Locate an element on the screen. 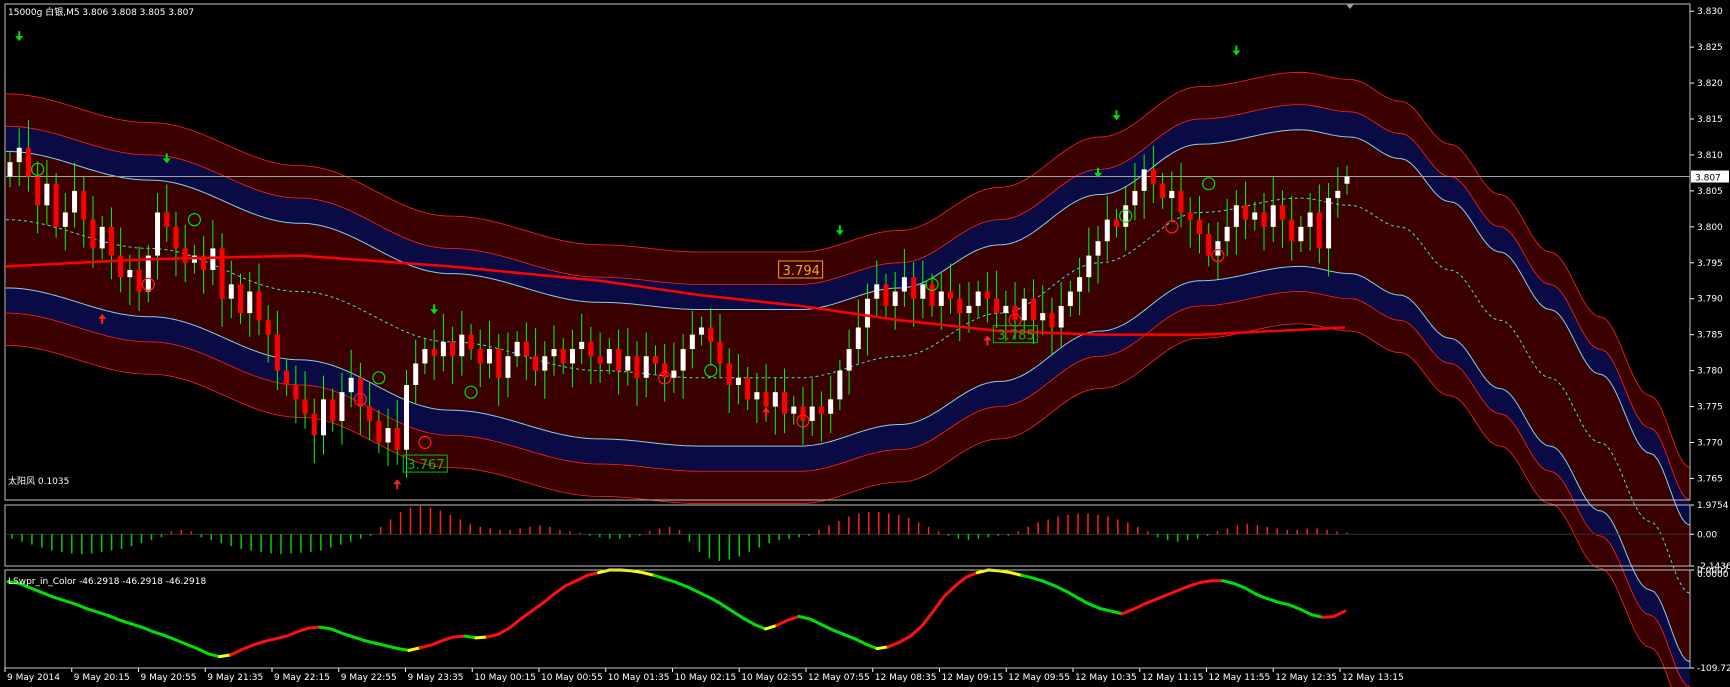 The height and width of the screenshot is (687, 1730). solar-wind-indicator-pane is located at coordinates (848, 533).